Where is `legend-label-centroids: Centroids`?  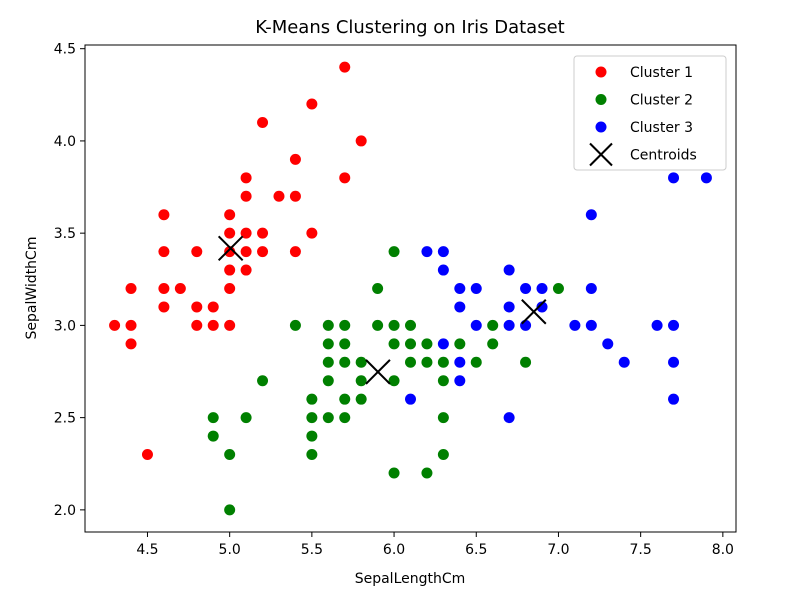 legend-label-centroids: Centroids is located at coordinates (663, 156).